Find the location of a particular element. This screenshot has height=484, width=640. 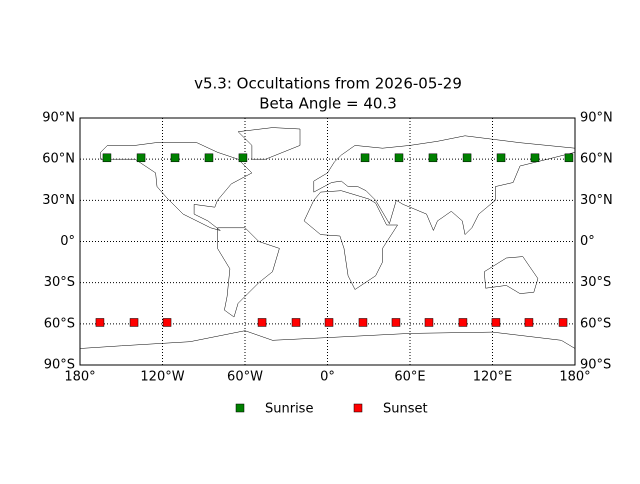

y-tick-label-right: 30°N is located at coordinates (596, 200).